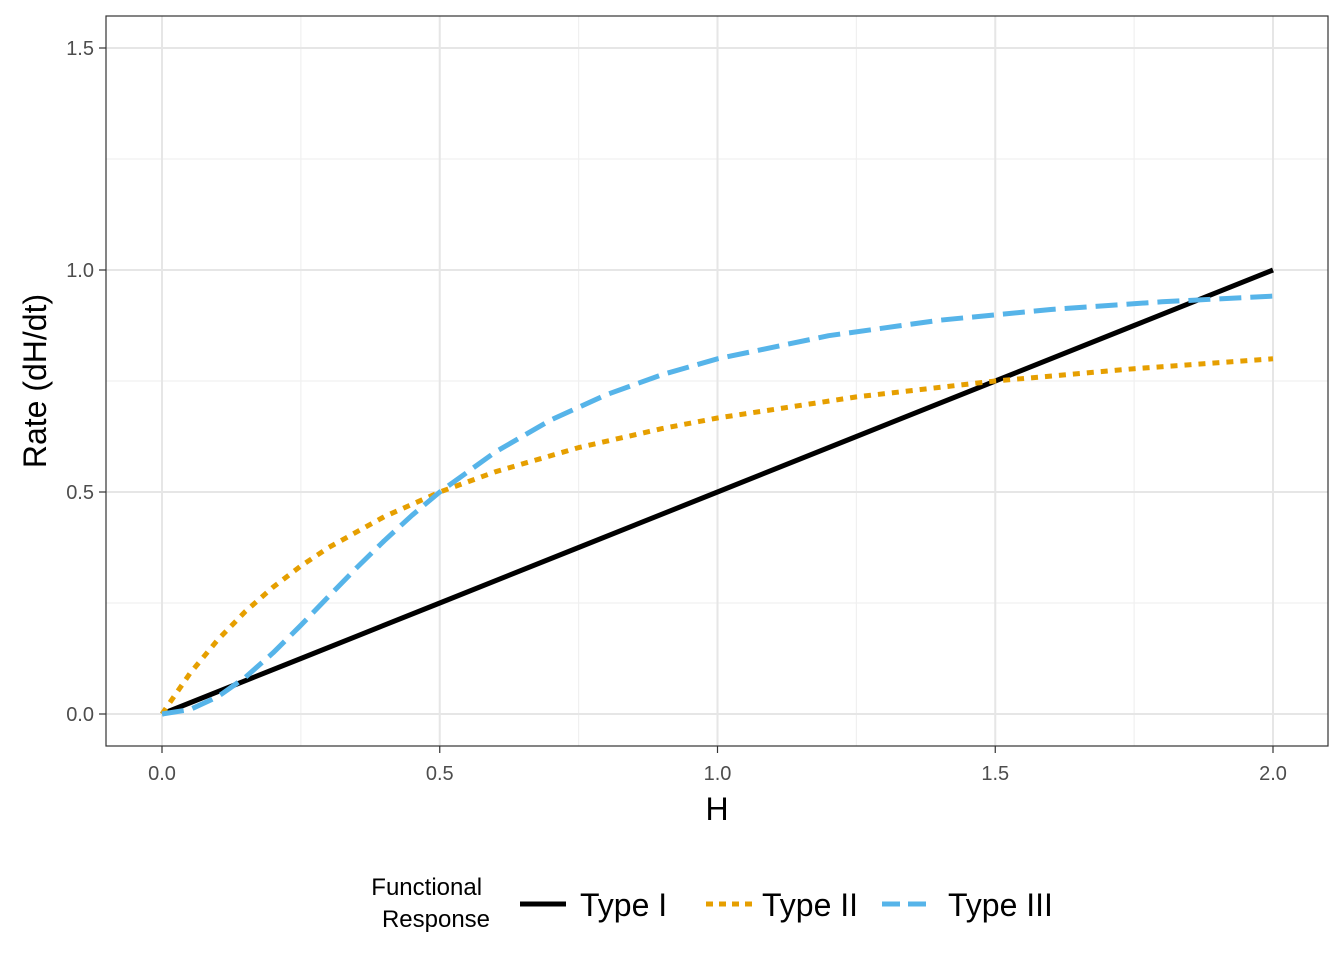 The width and height of the screenshot is (1344, 960). What do you see at coordinates (1273, 774) in the screenshot?
I see `x-tick-label: 2.0` at bounding box center [1273, 774].